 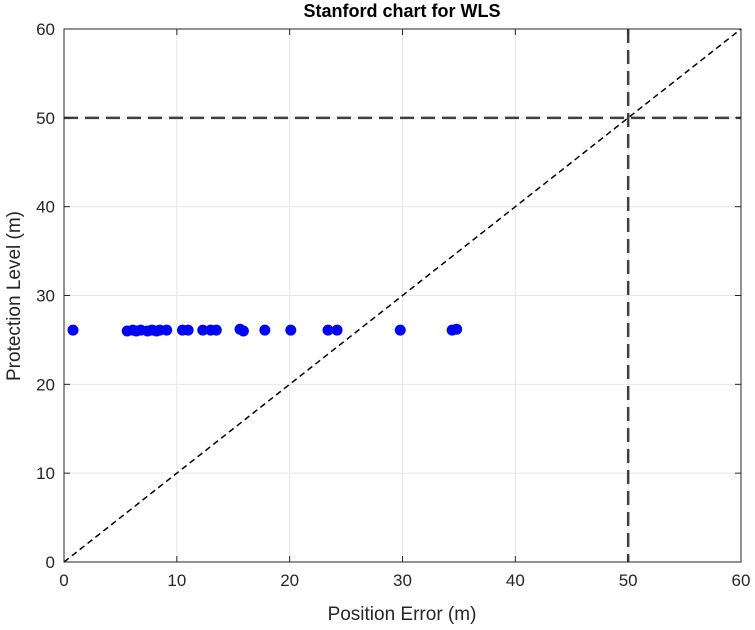 What do you see at coordinates (176, 580) in the screenshot?
I see `x-tick-label: 10` at bounding box center [176, 580].